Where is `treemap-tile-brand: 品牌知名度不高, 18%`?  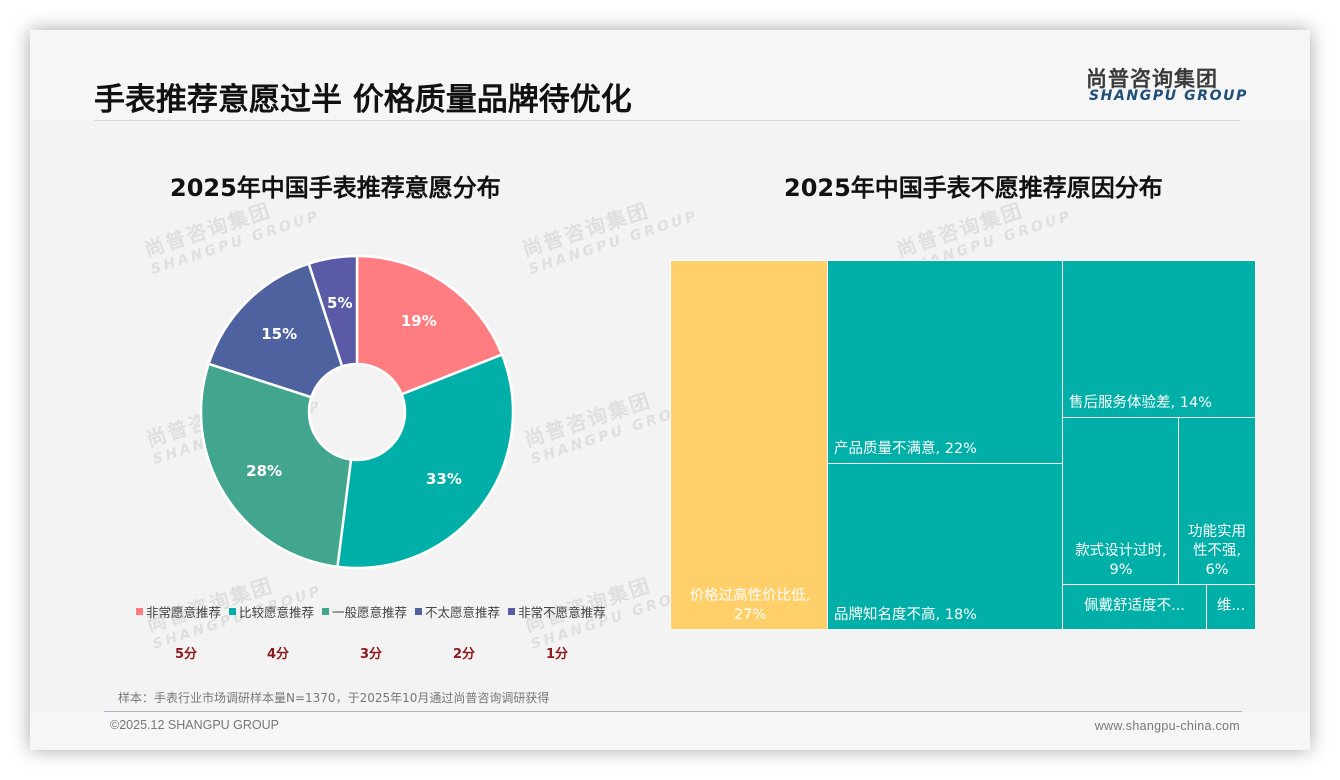
treemap-tile-brand: 品牌知名度不高, 18% is located at coordinates (945, 546).